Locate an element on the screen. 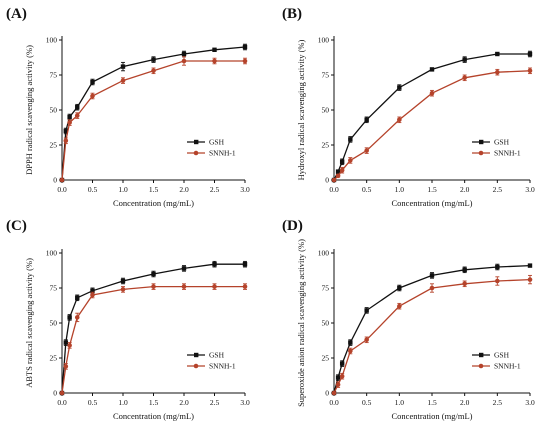 This screenshot has width=550, height=427. y-tick-label: 25 is located at coordinates (54, 145).